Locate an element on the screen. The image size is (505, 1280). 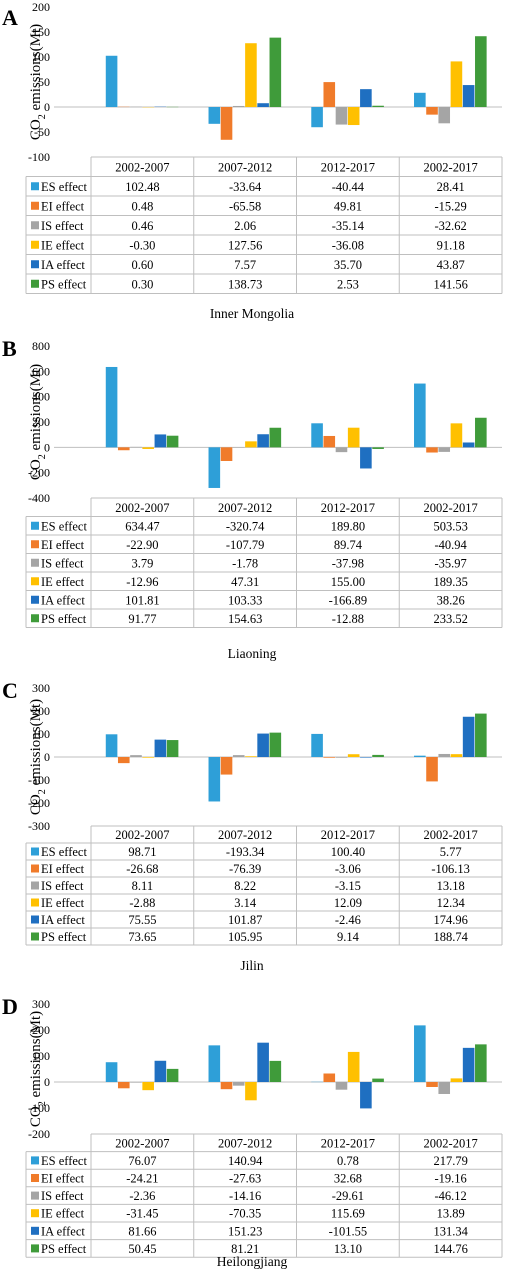
table-value-cell: -65.58 is located at coordinates (245, 206).